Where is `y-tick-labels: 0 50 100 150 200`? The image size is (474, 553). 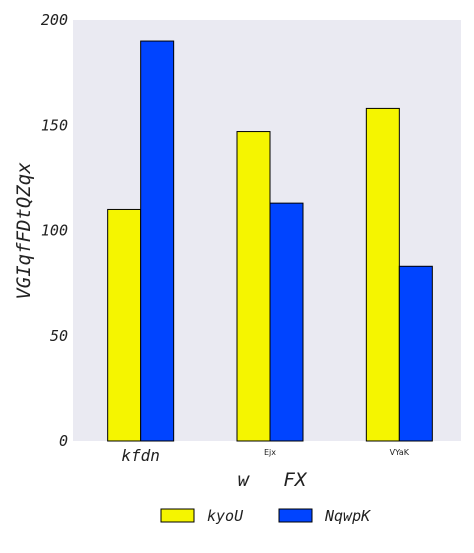 y-tick-labels: 0 50 100 150 200 is located at coordinates (54, 230).